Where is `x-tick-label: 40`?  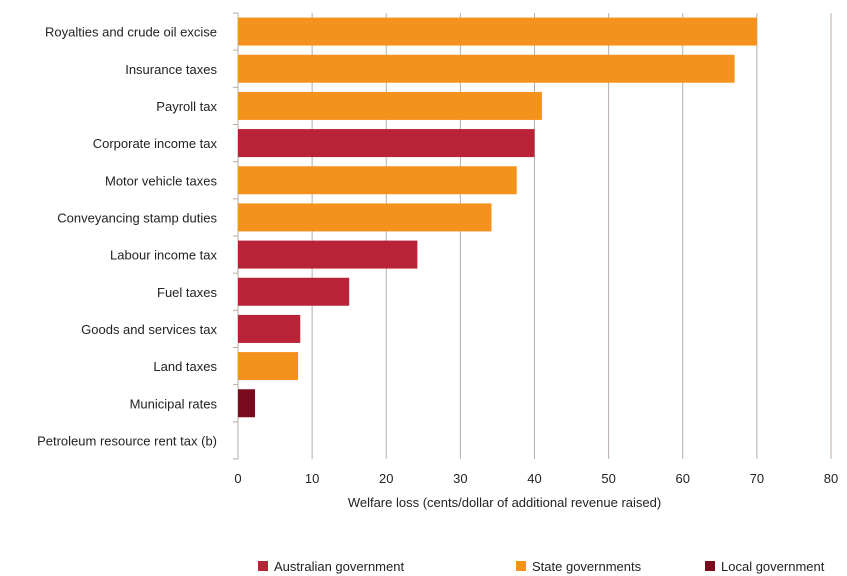 x-tick-label: 40 is located at coordinates (534, 478).